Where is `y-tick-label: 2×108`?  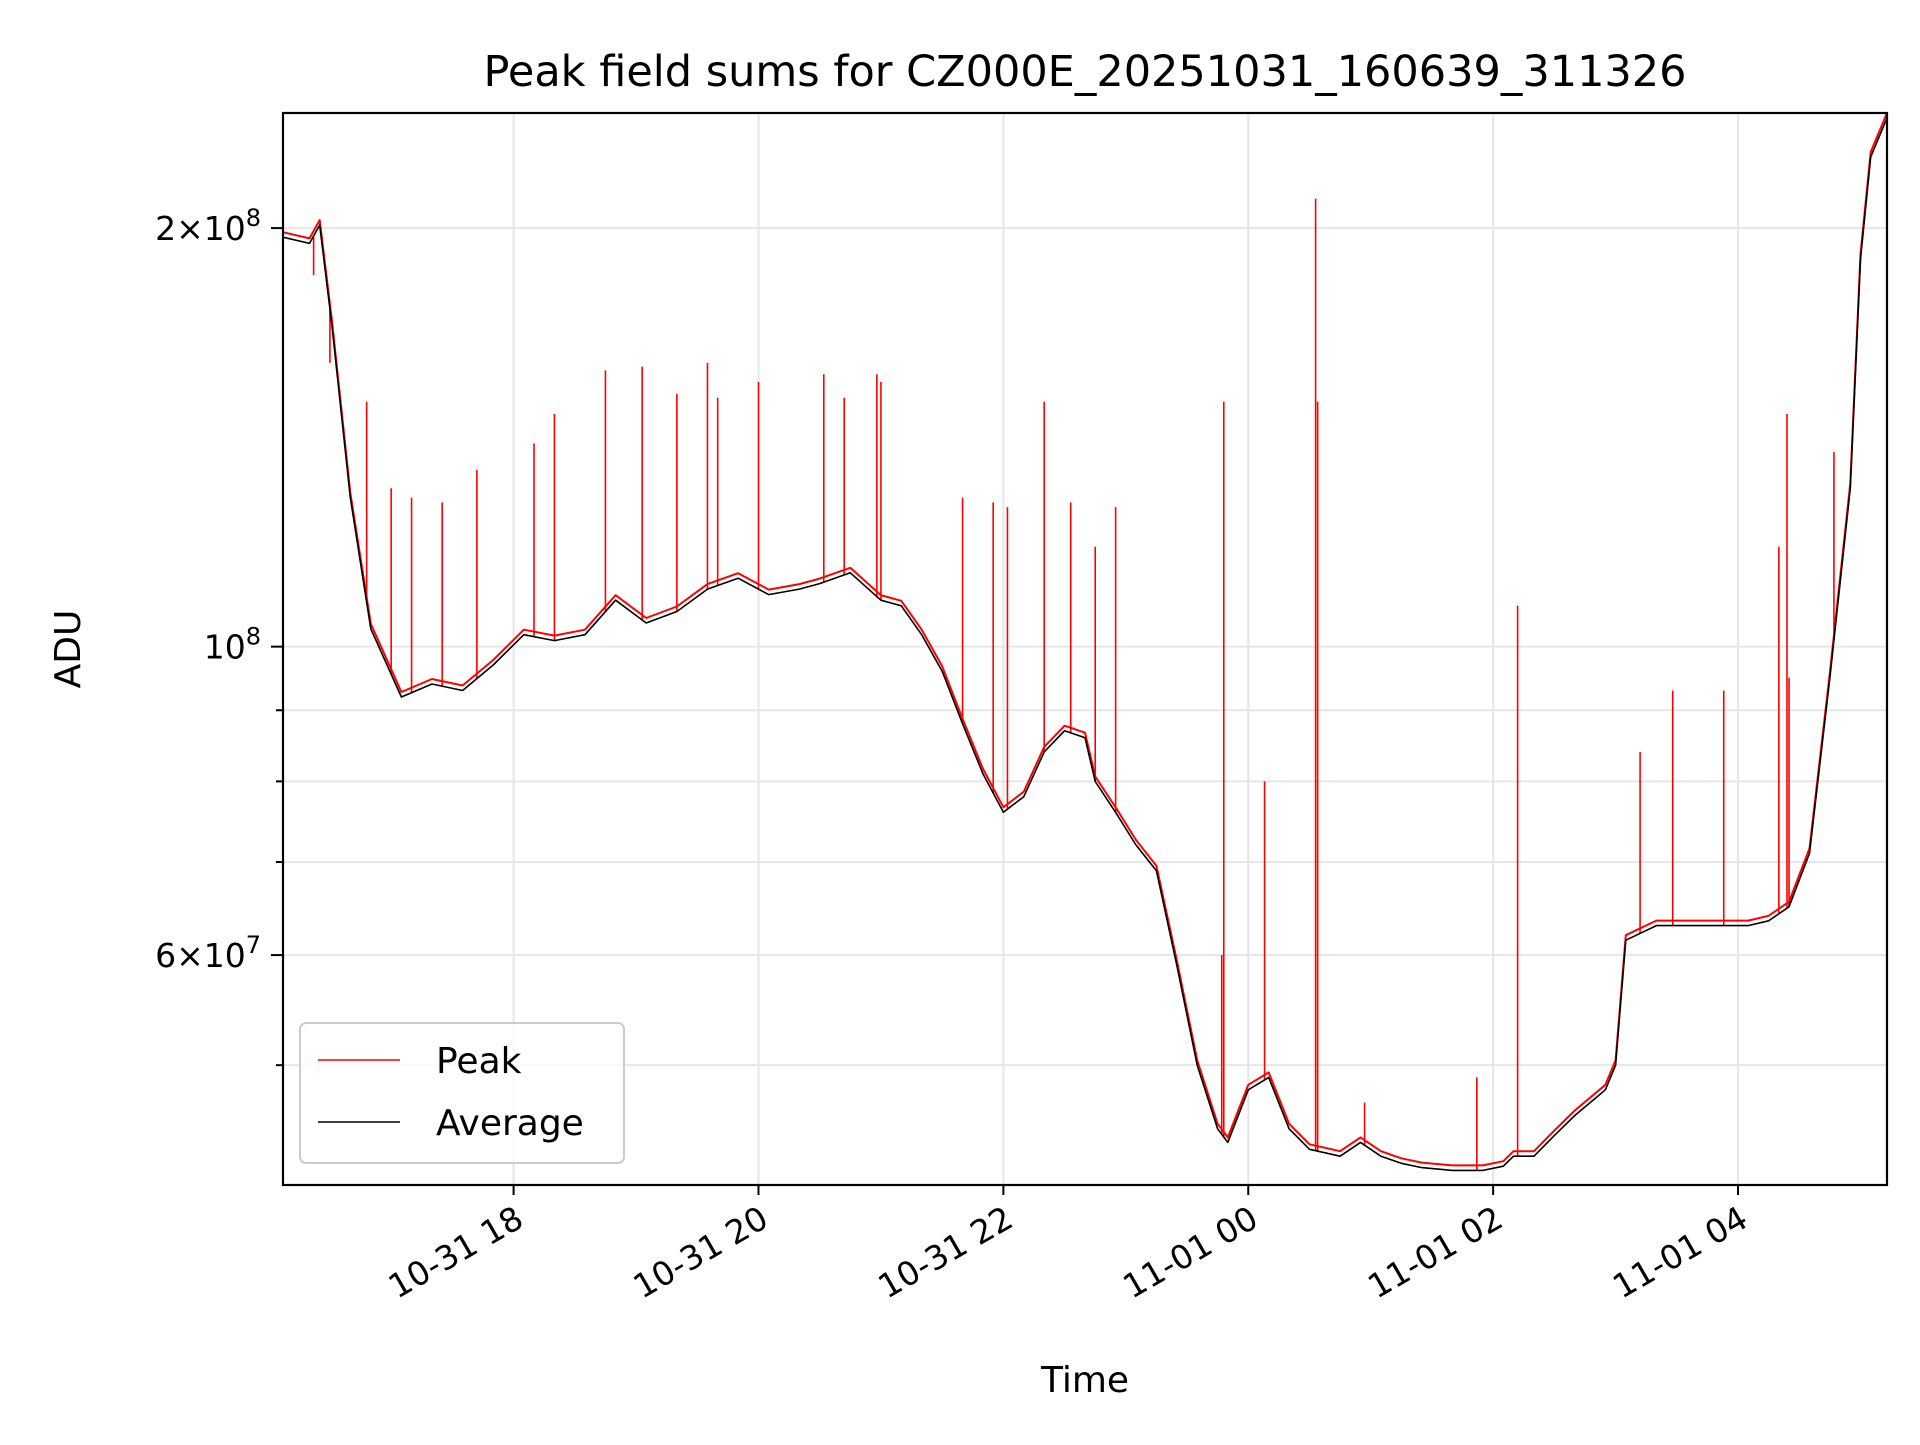
y-tick-label: 2×108 is located at coordinates (208, 226).